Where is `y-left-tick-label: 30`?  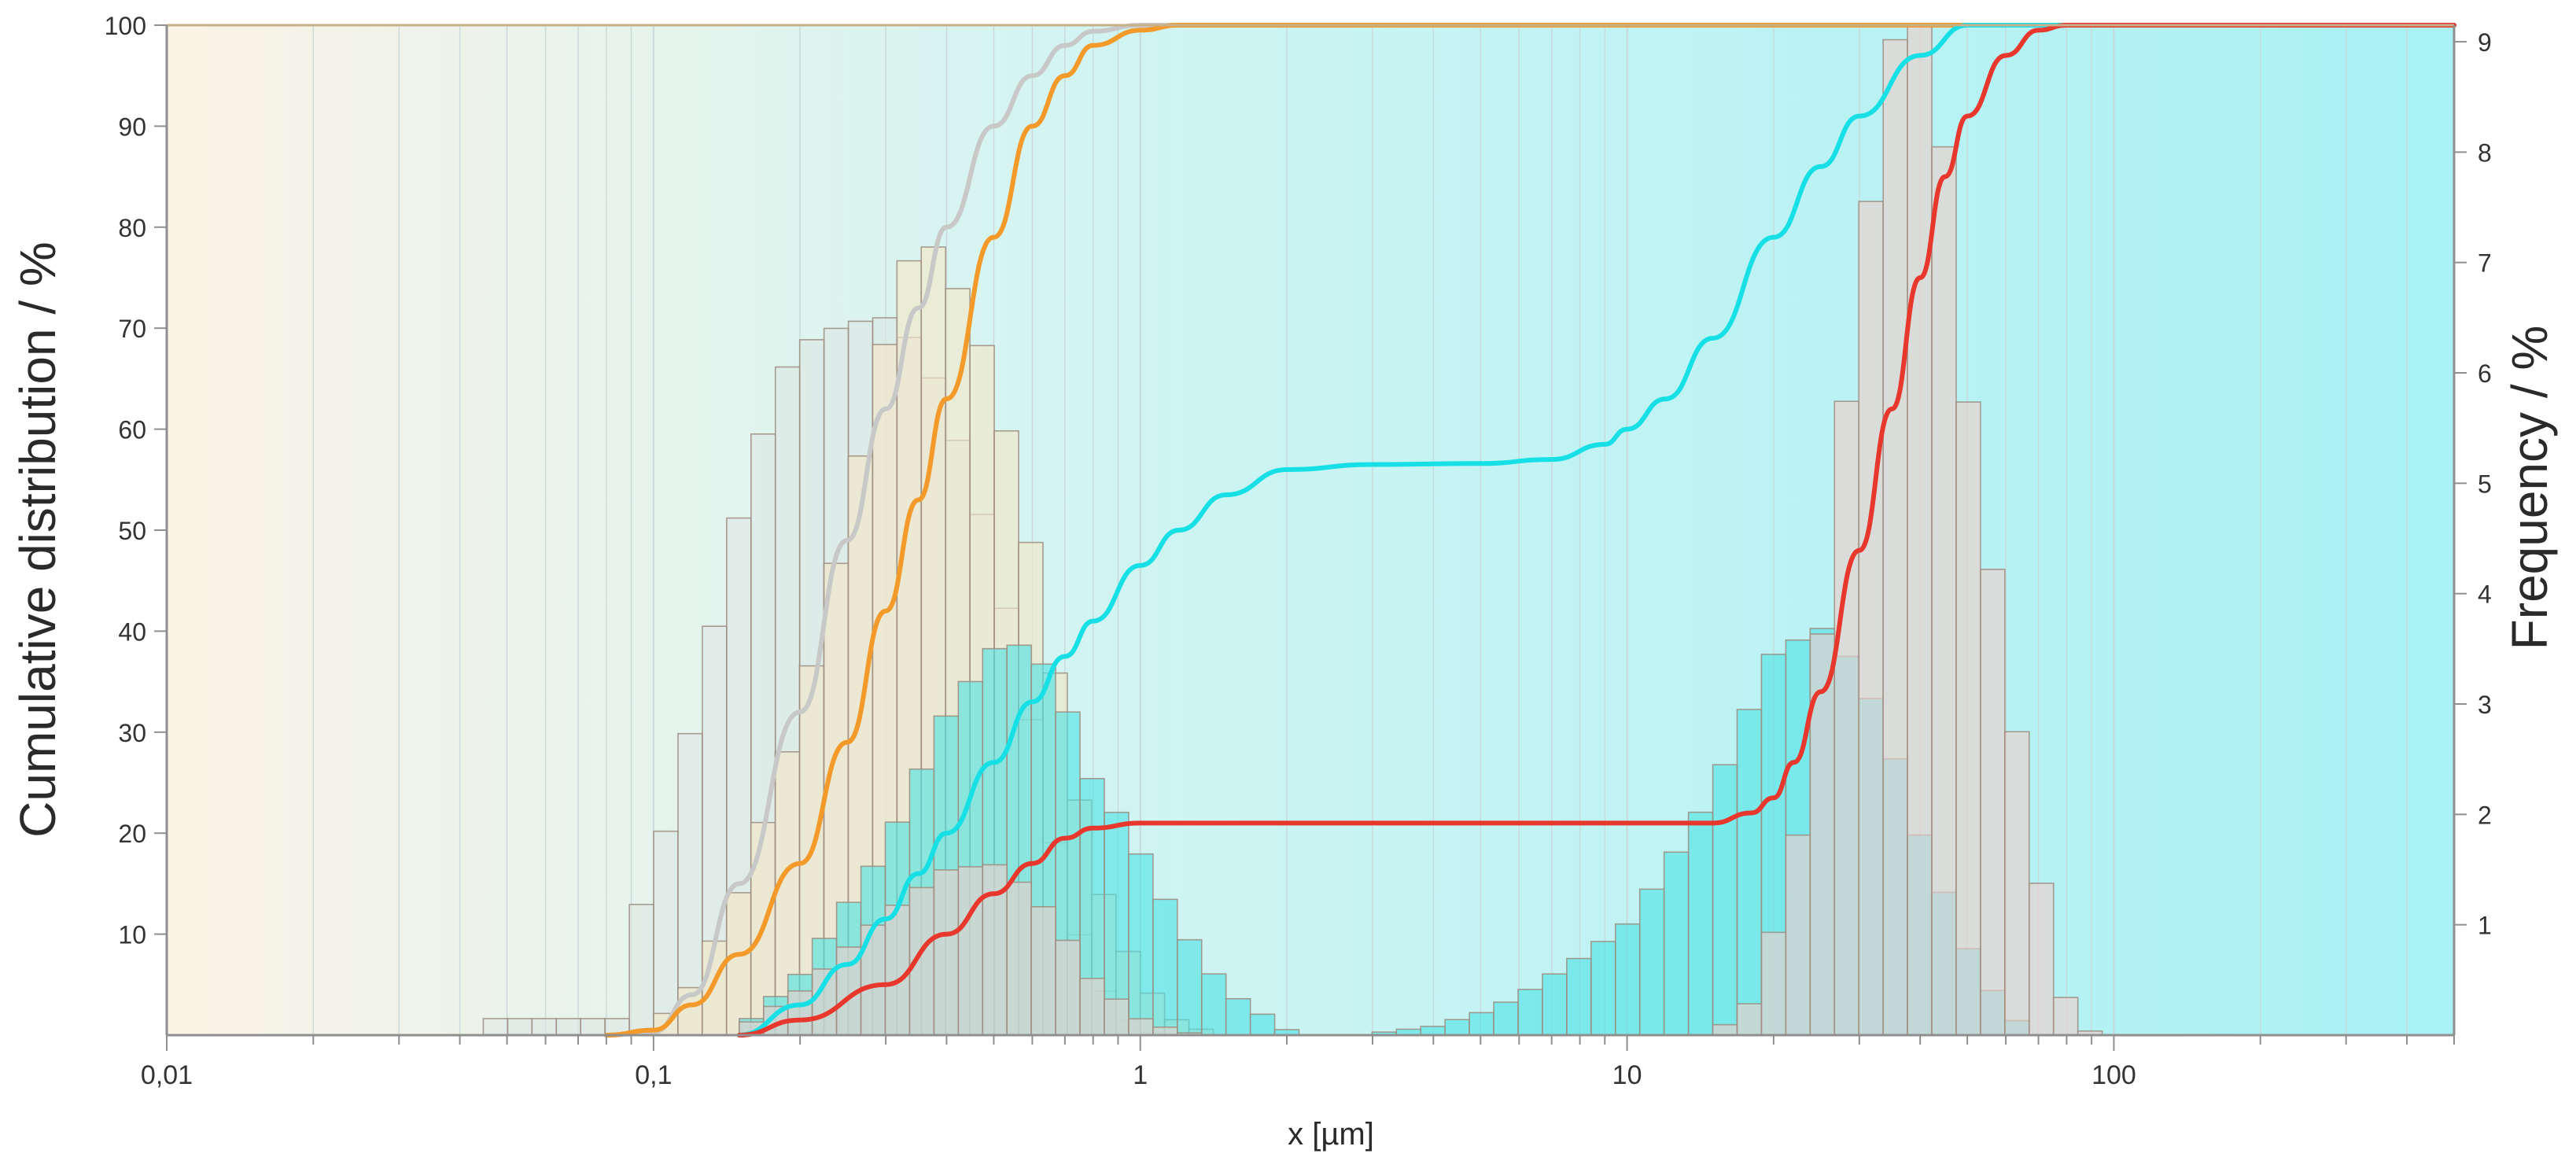 y-left-tick-label: 30 is located at coordinates (132, 733).